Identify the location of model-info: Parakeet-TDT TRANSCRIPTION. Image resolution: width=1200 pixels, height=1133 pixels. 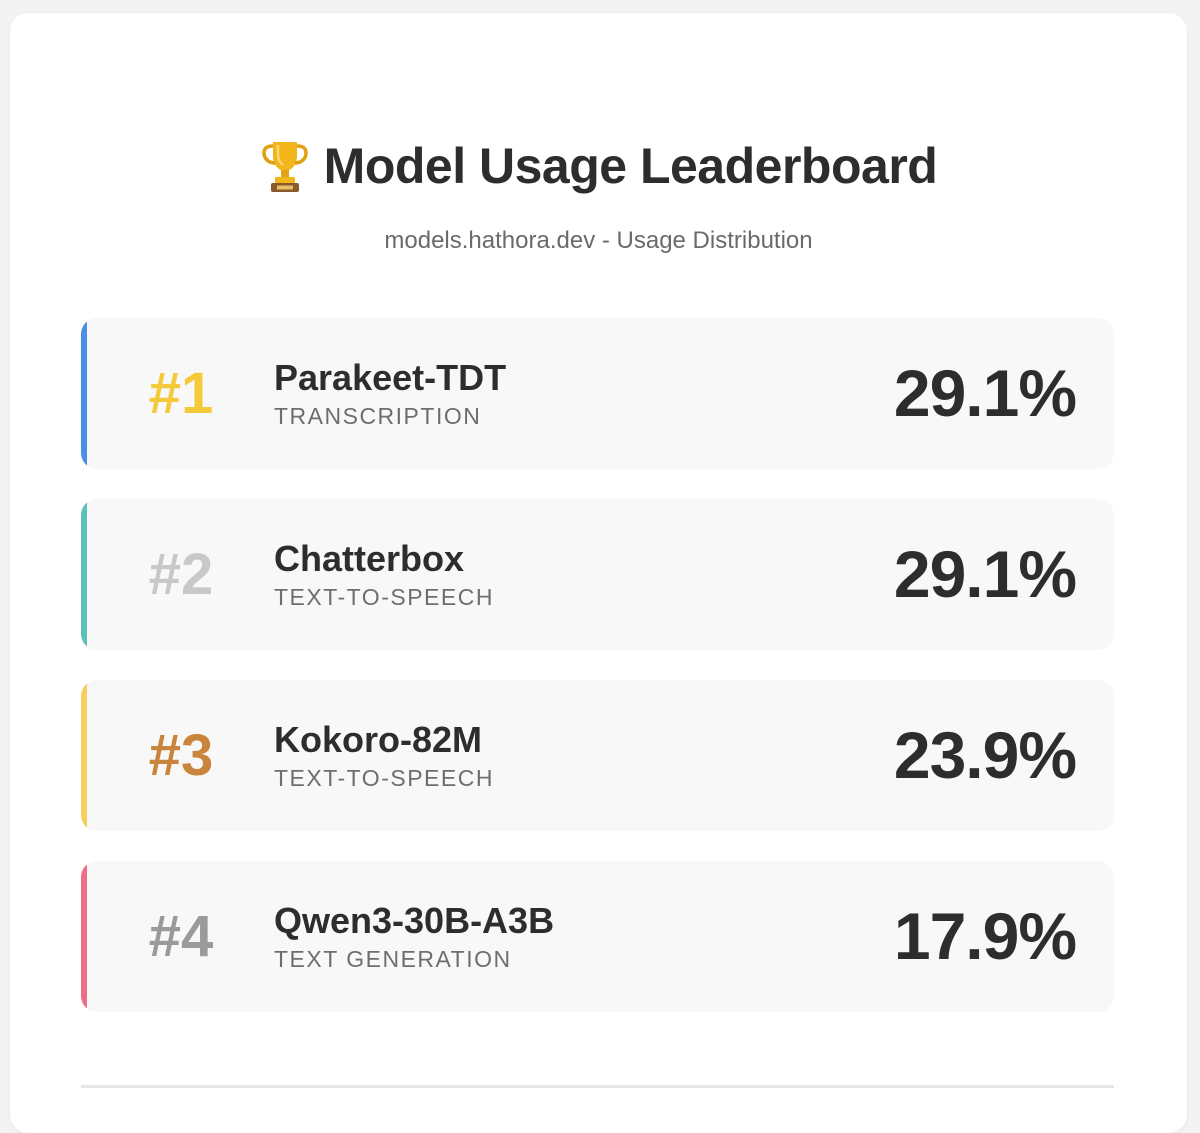
(390, 393).